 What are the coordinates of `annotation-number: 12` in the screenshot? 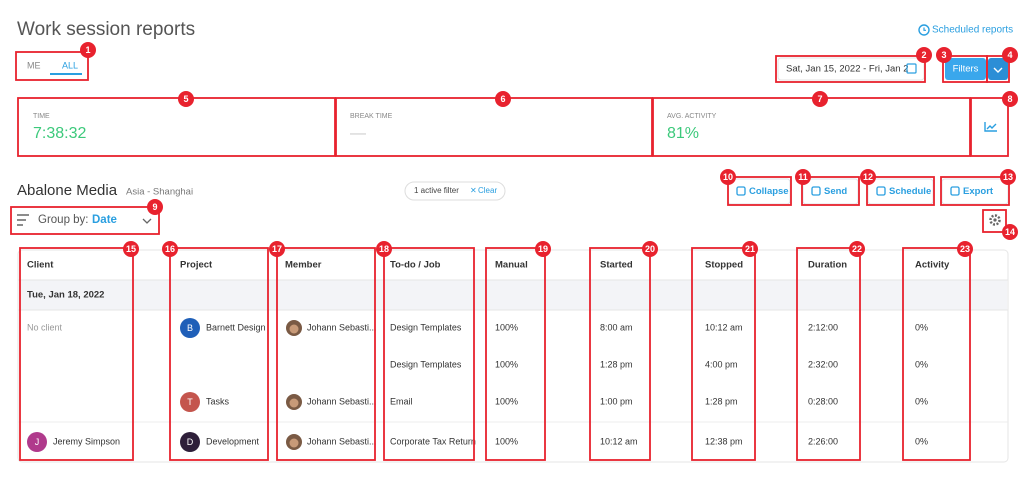 It's located at (868, 177).